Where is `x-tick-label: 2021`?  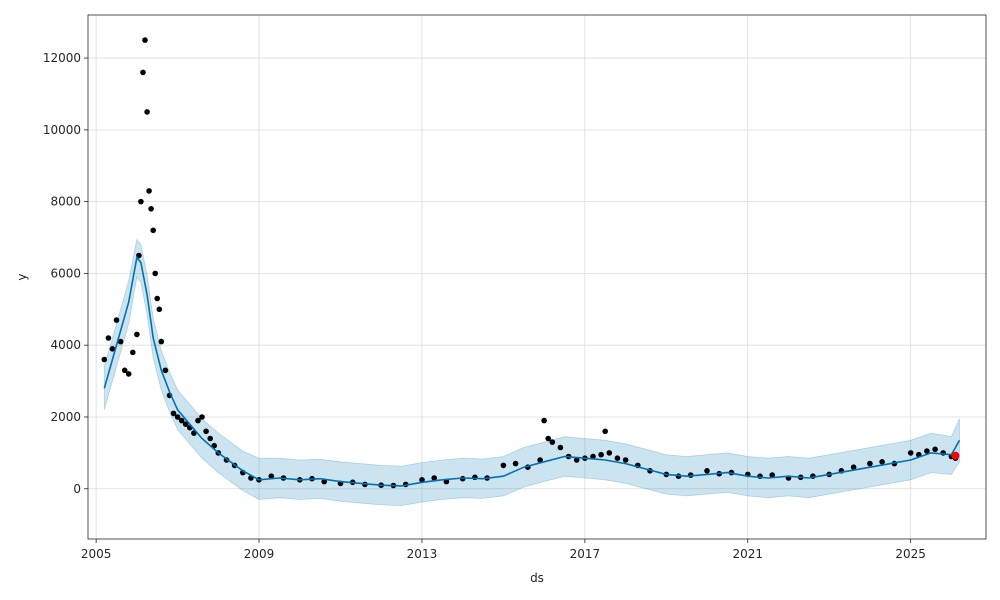 x-tick-label: 2021 is located at coordinates (747, 554).